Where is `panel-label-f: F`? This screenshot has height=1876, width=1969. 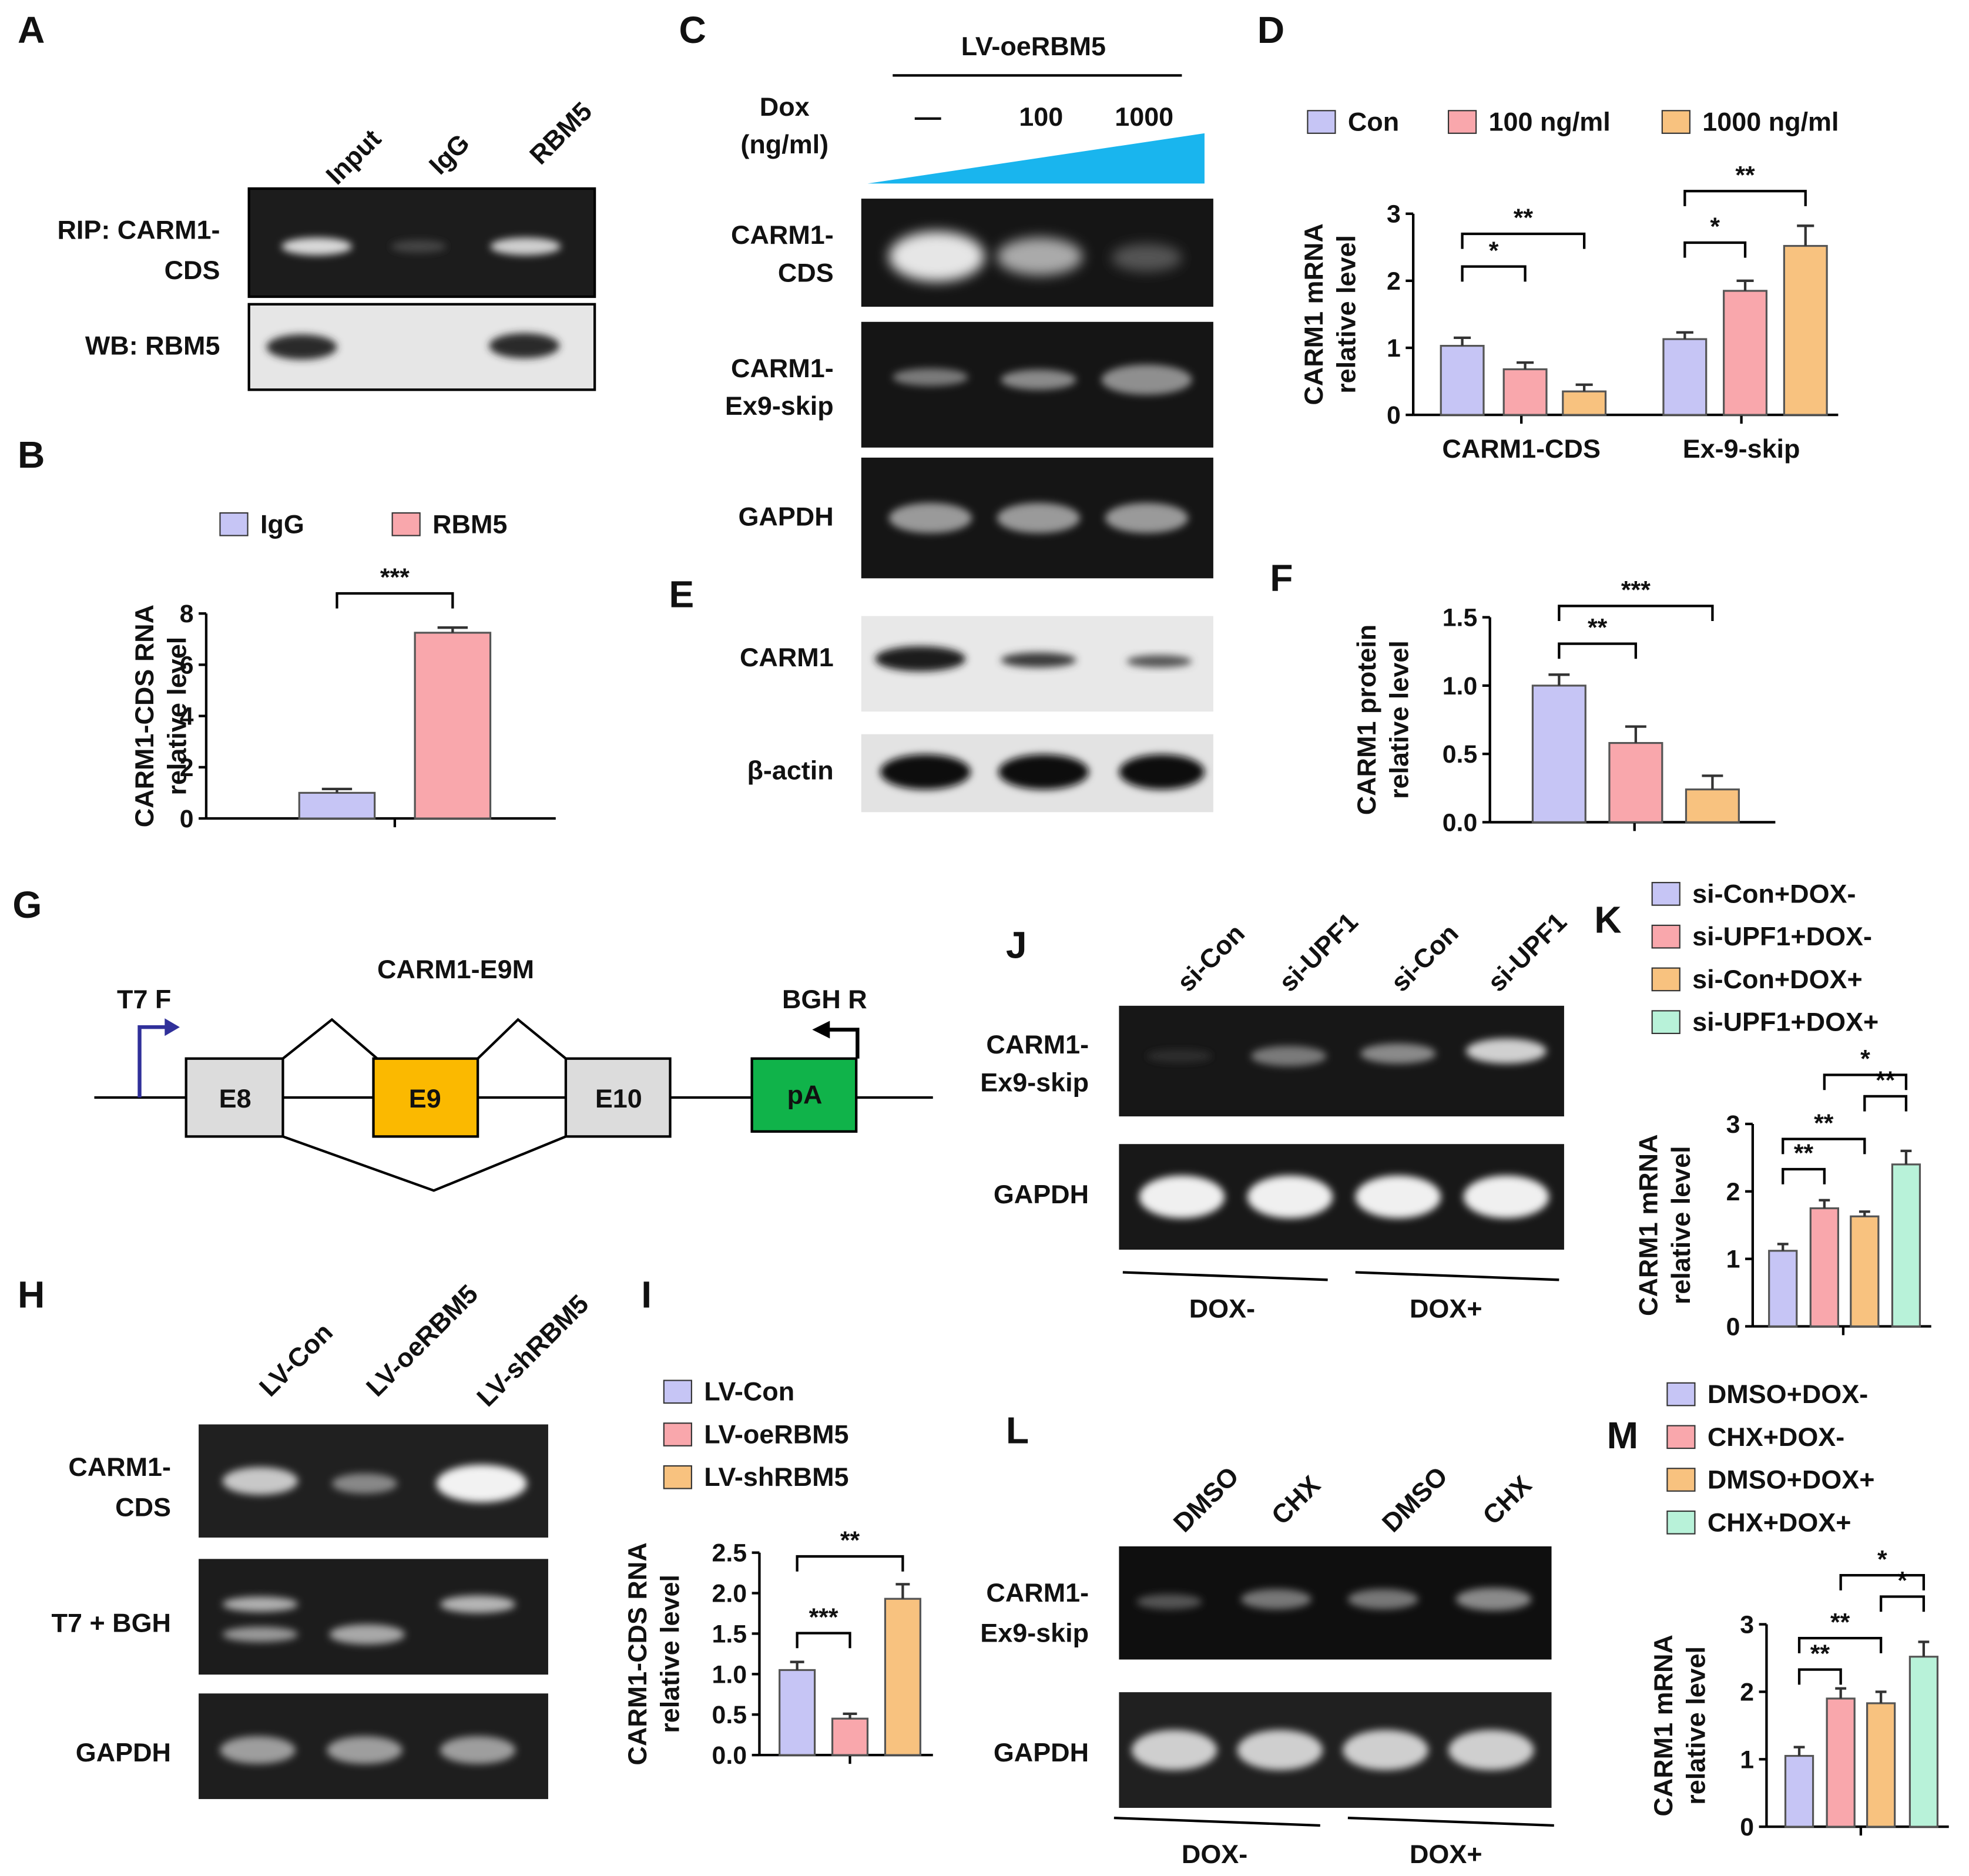
panel-label-f: F is located at coordinates (1281, 578).